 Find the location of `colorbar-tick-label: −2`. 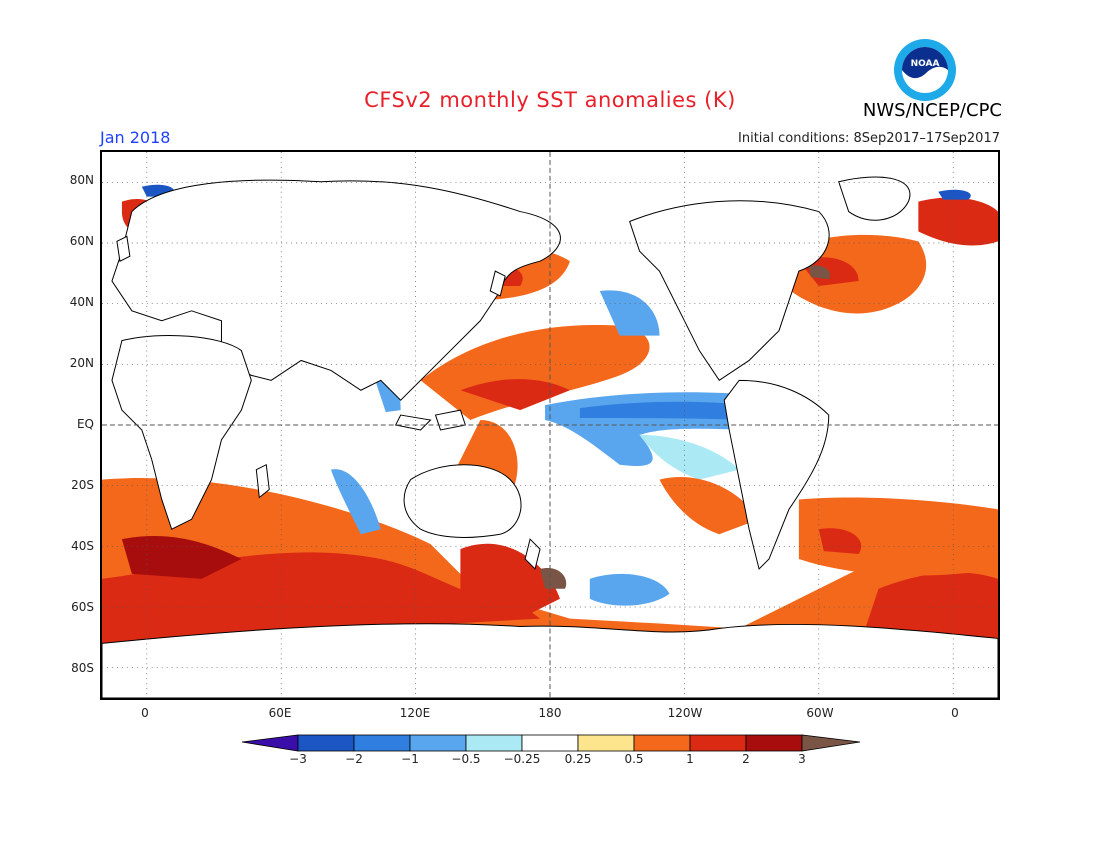

colorbar-tick-label: −2 is located at coordinates (354, 759).